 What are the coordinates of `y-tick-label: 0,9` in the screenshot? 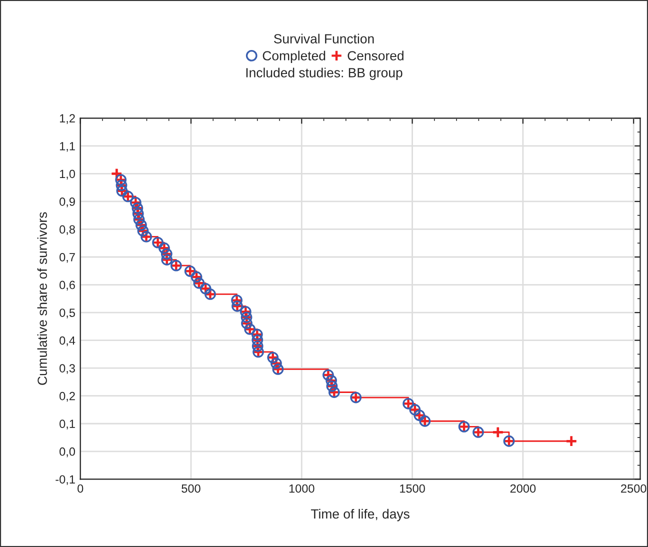 It's located at (67, 203).